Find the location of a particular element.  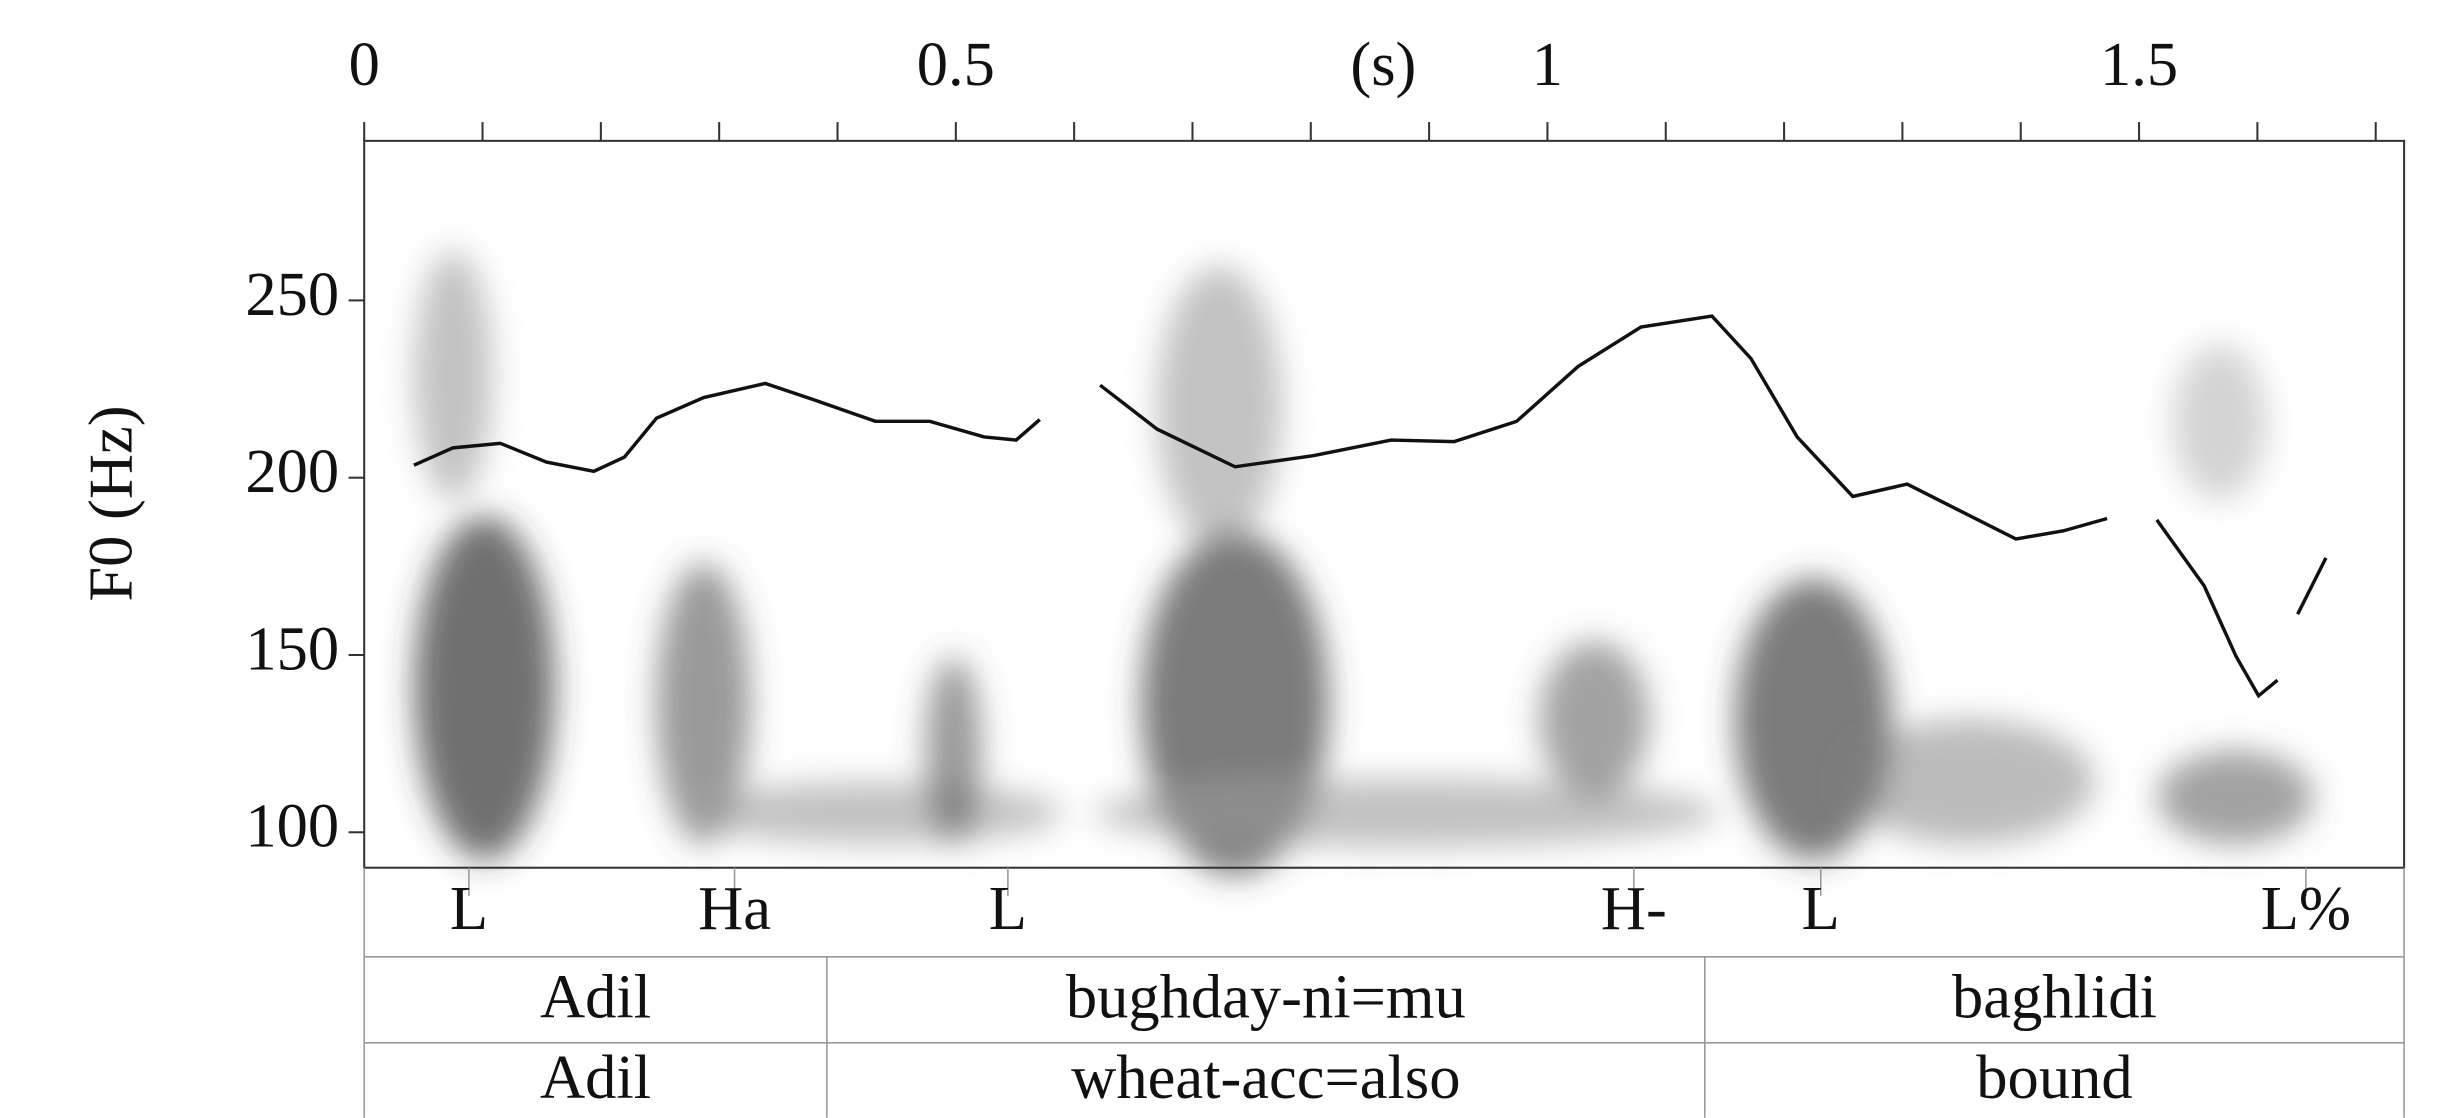

y-tick-label: 150 is located at coordinates (292, 648).